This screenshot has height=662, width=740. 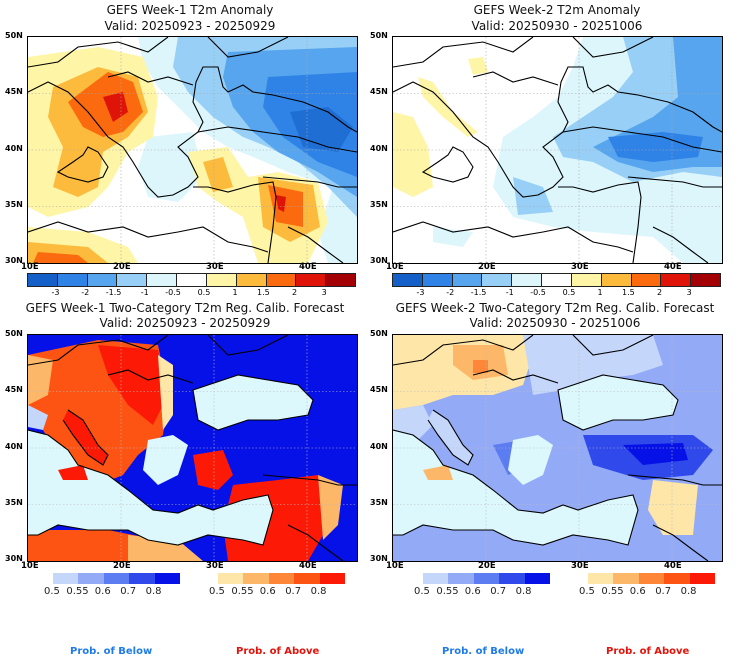 What do you see at coordinates (185, 323) in the screenshot?
I see `panel-3-valid: Valid: 20250923 - 20250929` at bounding box center [185, 323].